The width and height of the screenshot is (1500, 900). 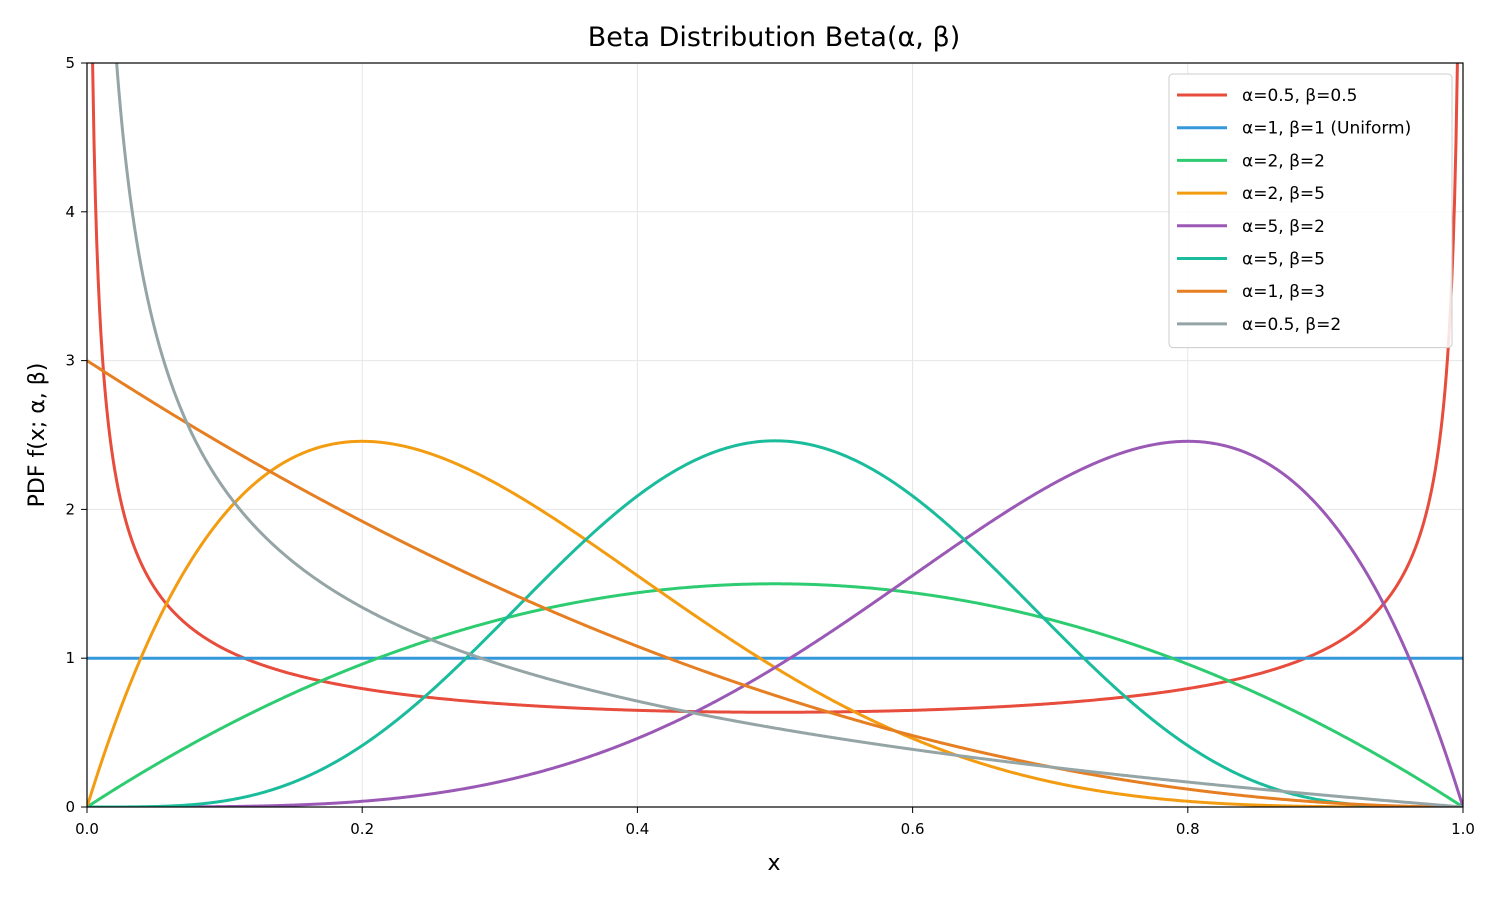 I want to click on legend-label: α=0.5, β=2, so click(x=1291, y=325).